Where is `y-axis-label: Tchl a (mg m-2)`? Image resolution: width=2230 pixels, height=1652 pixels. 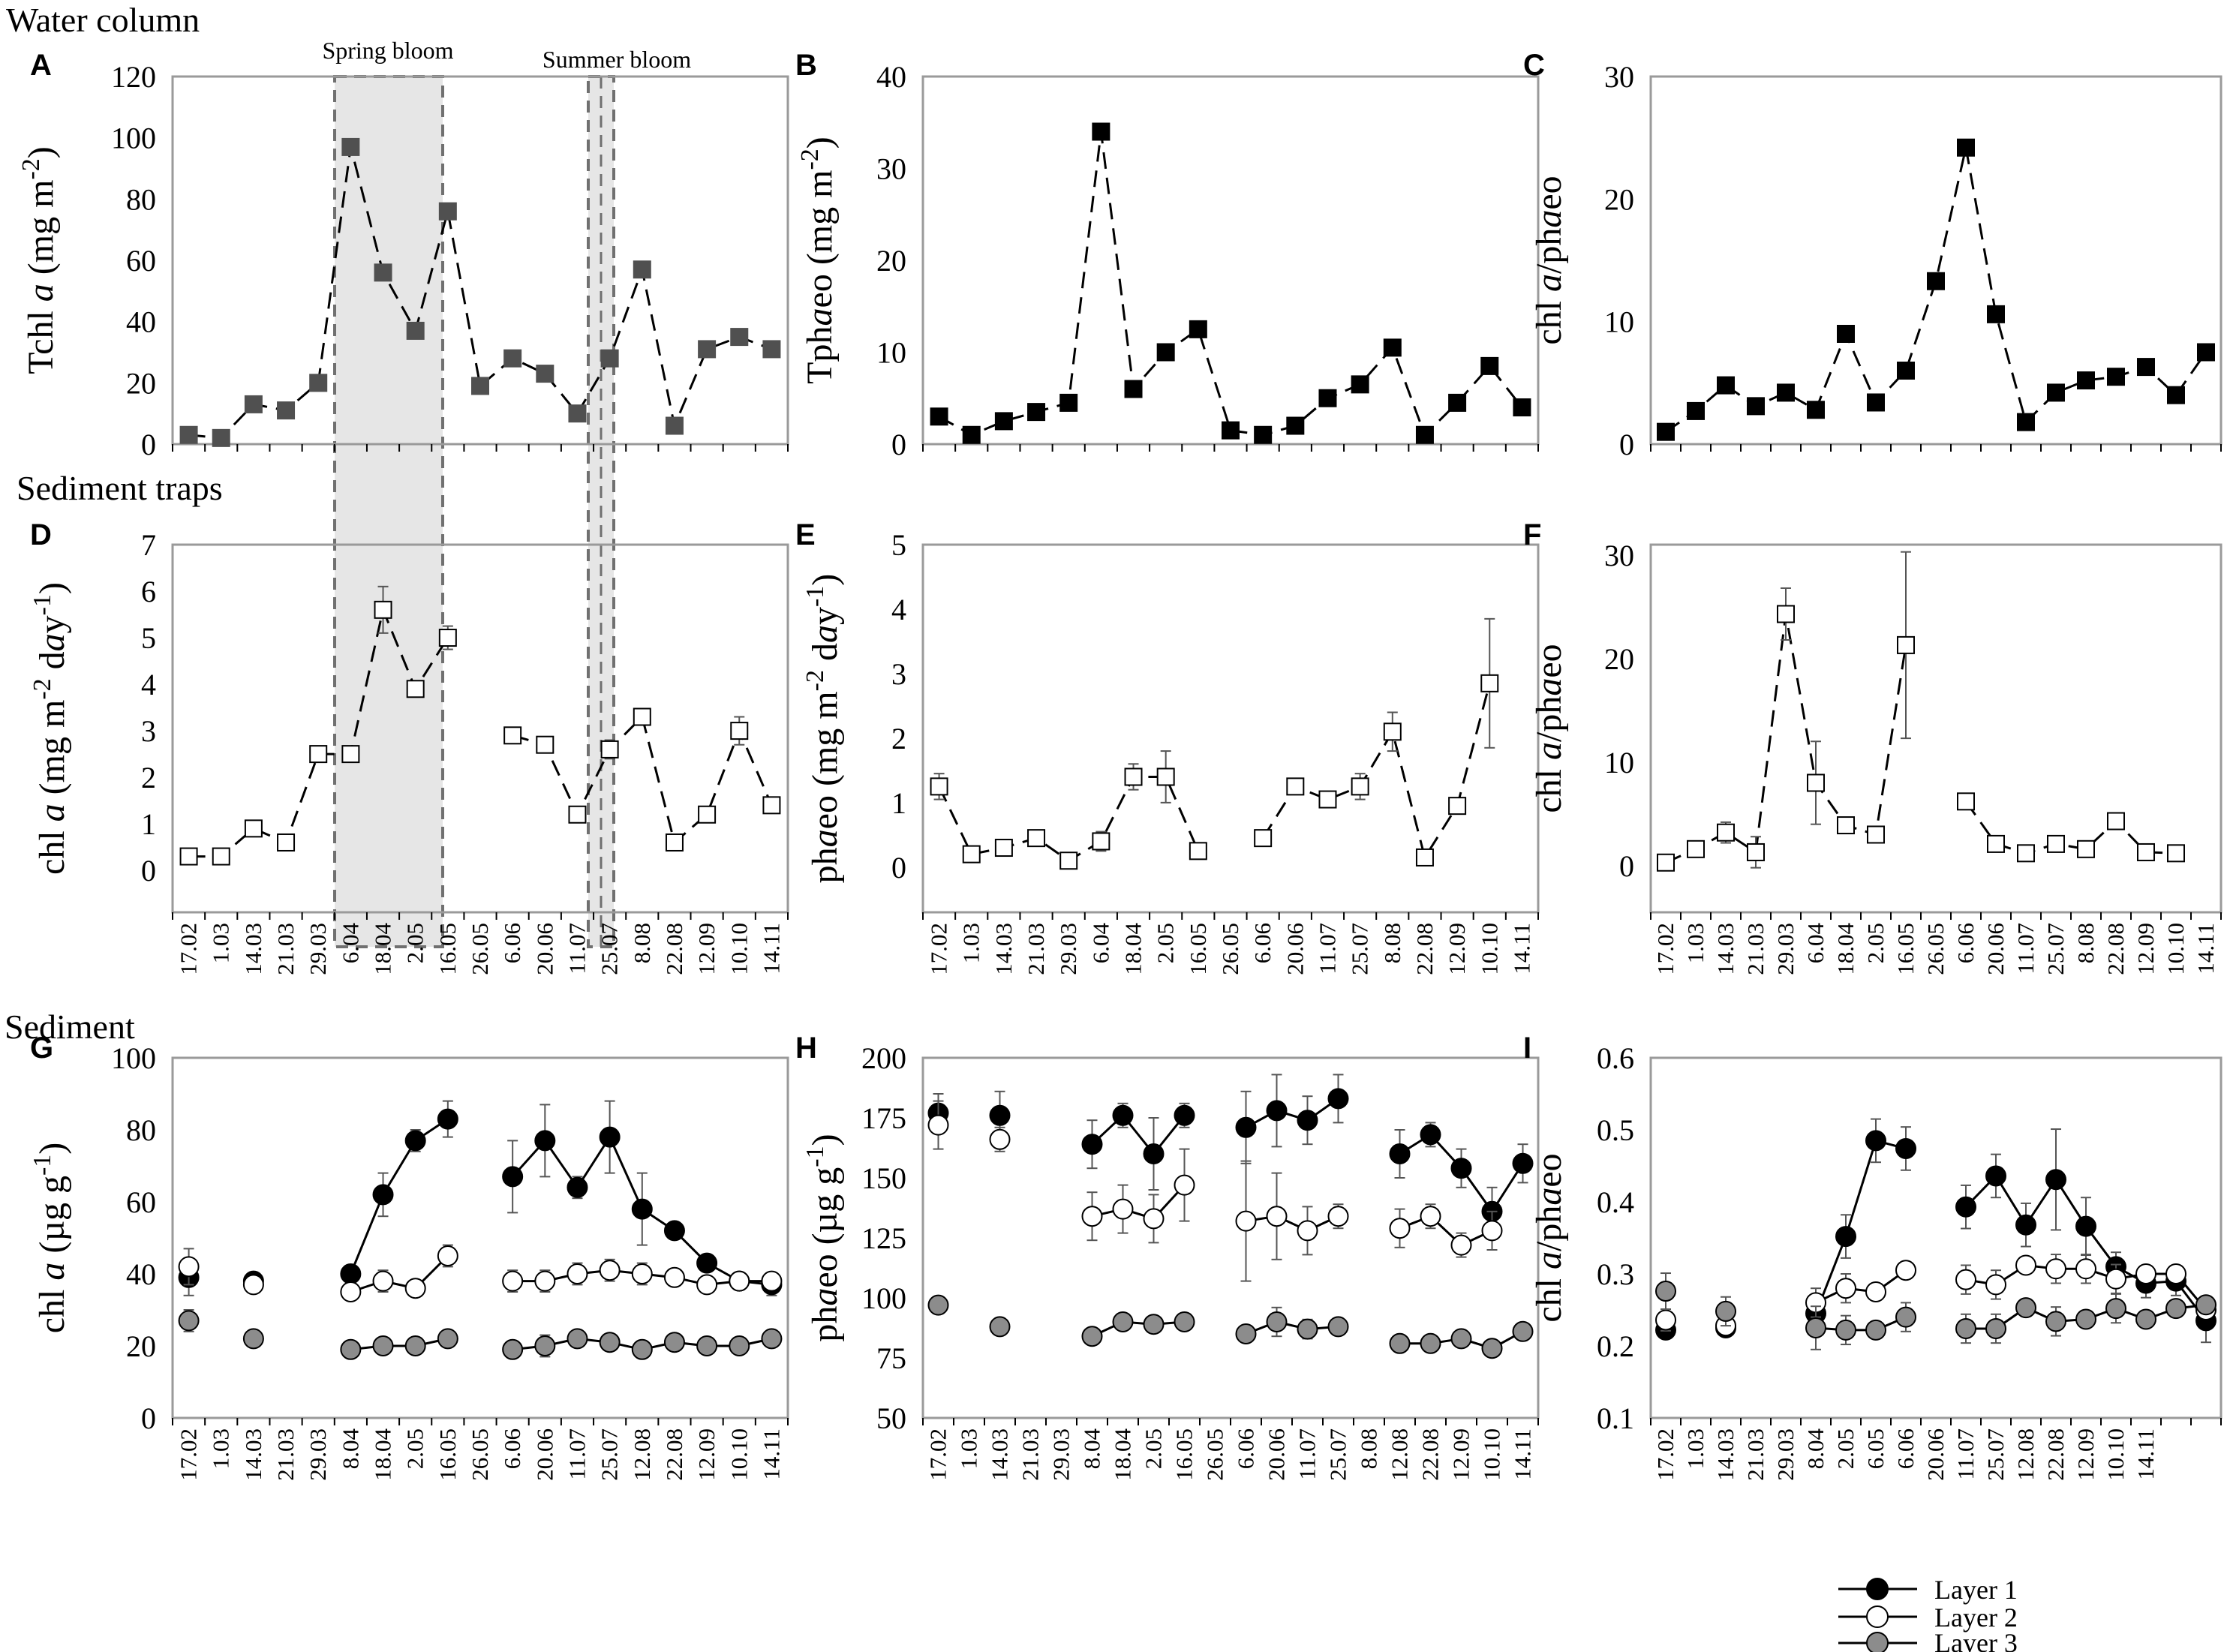
y-axis-label: Tchl a (mg m-2) is located at coordinates (39, 260).